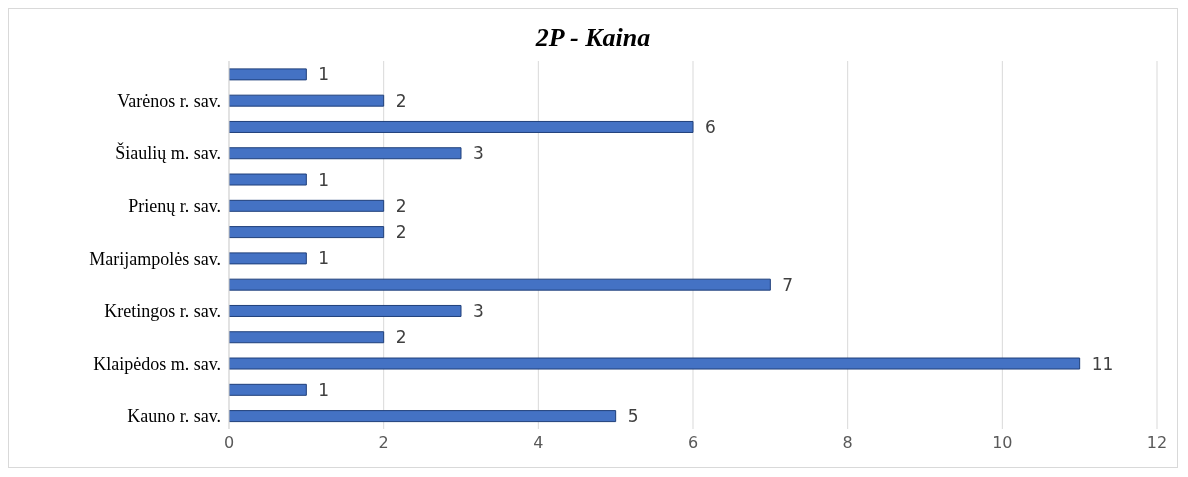 The height and width of the screenshot is (477, 1188). What do you see at coordinates (155, 258) in the screenshot?
I see `y-tick-label: Marijampolės sav.` at bounding box center [155, 258].